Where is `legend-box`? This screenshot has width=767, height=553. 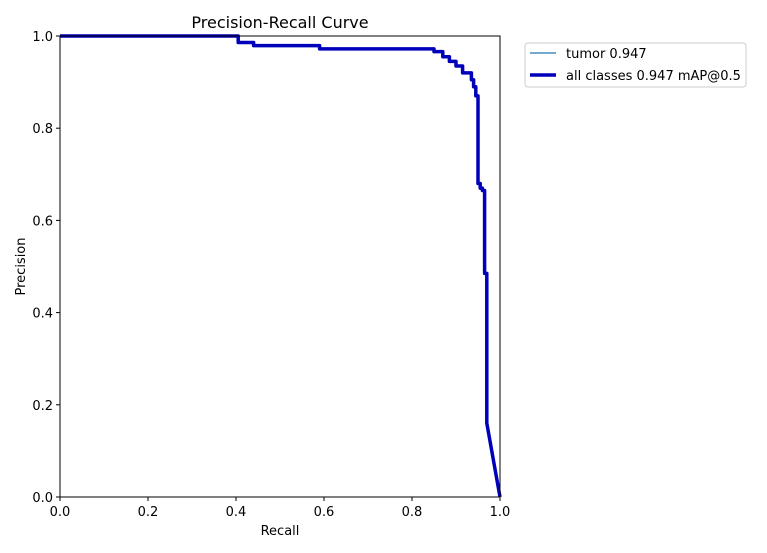
legend-box is located at coordinates (635, 65).